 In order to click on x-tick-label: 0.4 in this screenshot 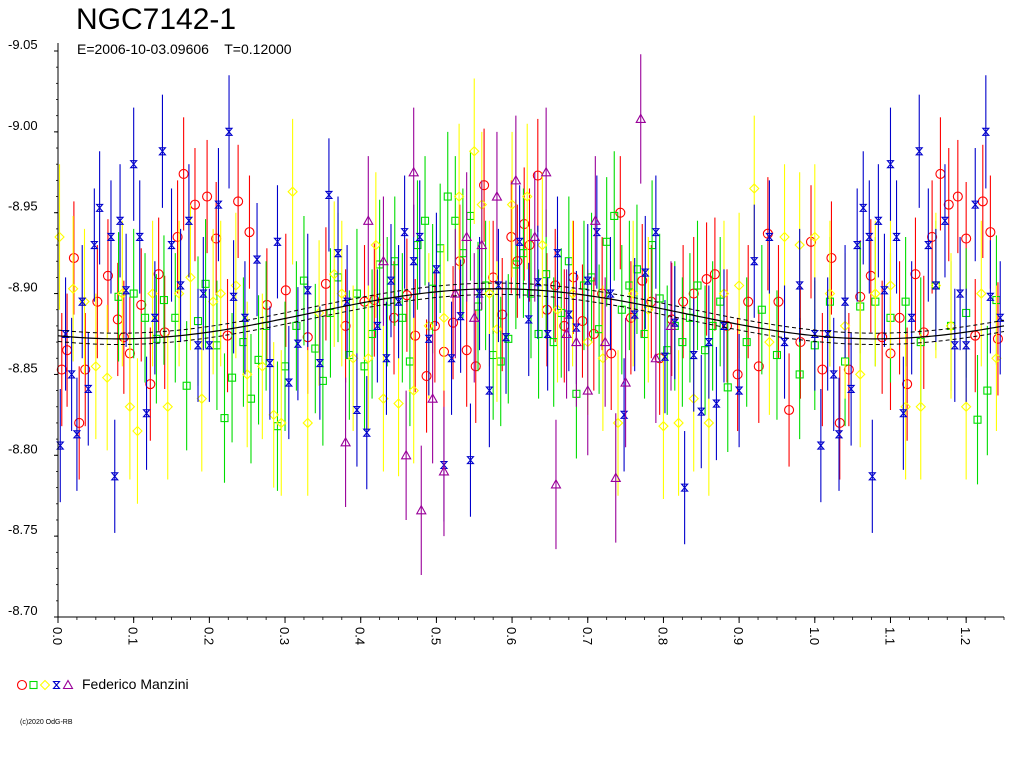, I will do `click(360, 636)`.